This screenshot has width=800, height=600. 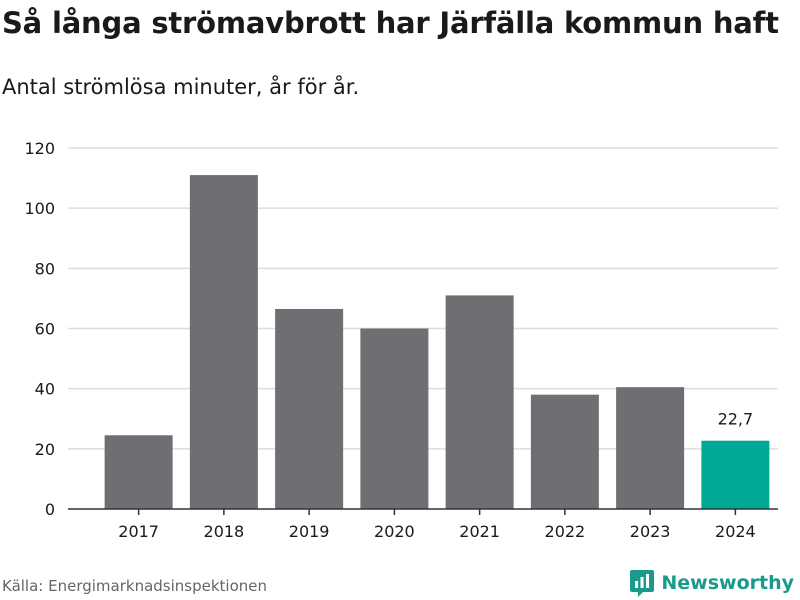 I want to click on x-axis-ticks: 2017 2018 2019 2020 2021 2022 2023 2024, so click(x=437, y=525).